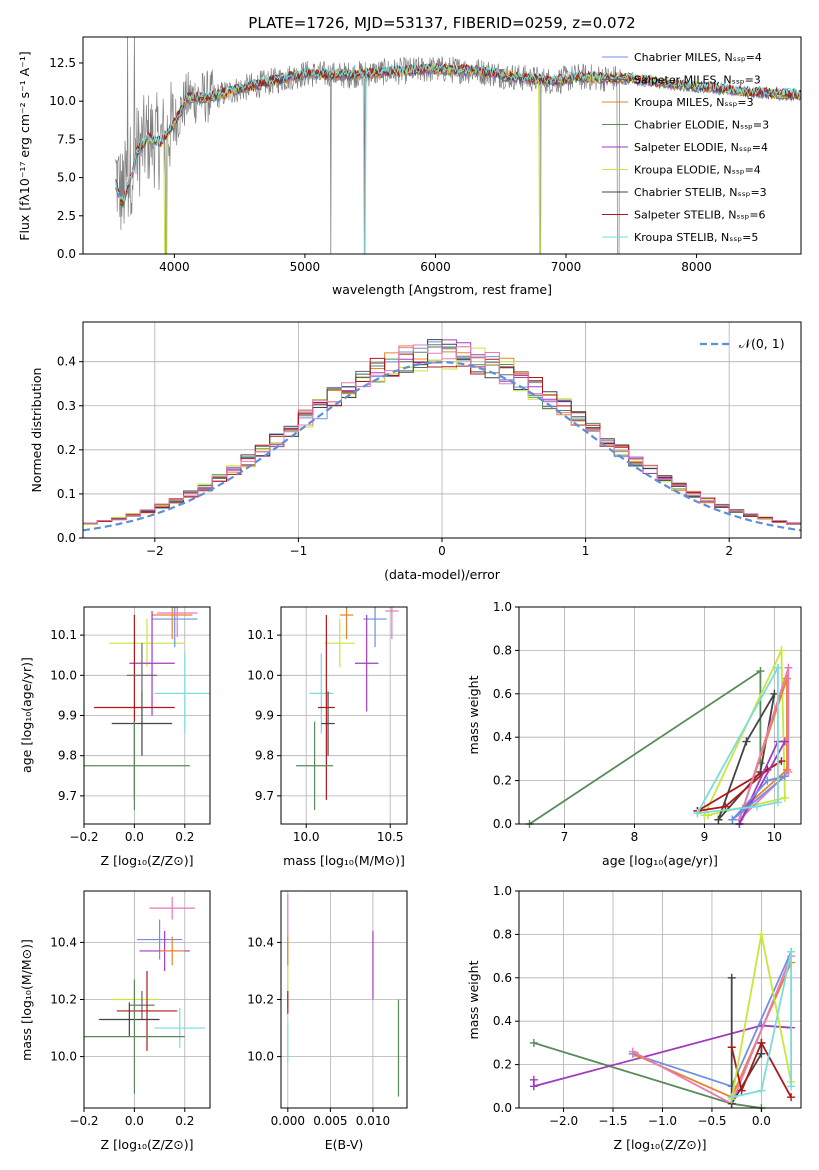 The width and height of the screenshot is (819, 1170). I want to click on x-tick-label: −2, so click(155, 551).